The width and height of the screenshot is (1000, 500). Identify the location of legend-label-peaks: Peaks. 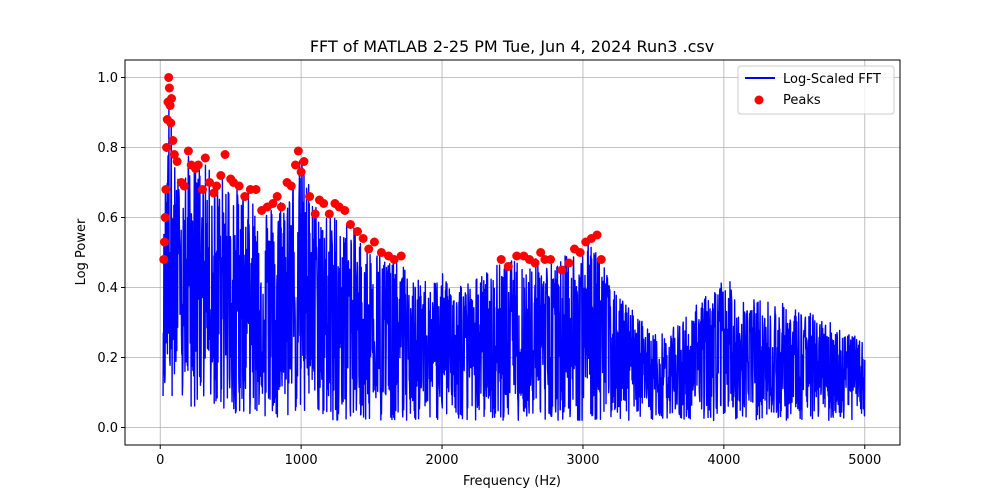
(802, 100).